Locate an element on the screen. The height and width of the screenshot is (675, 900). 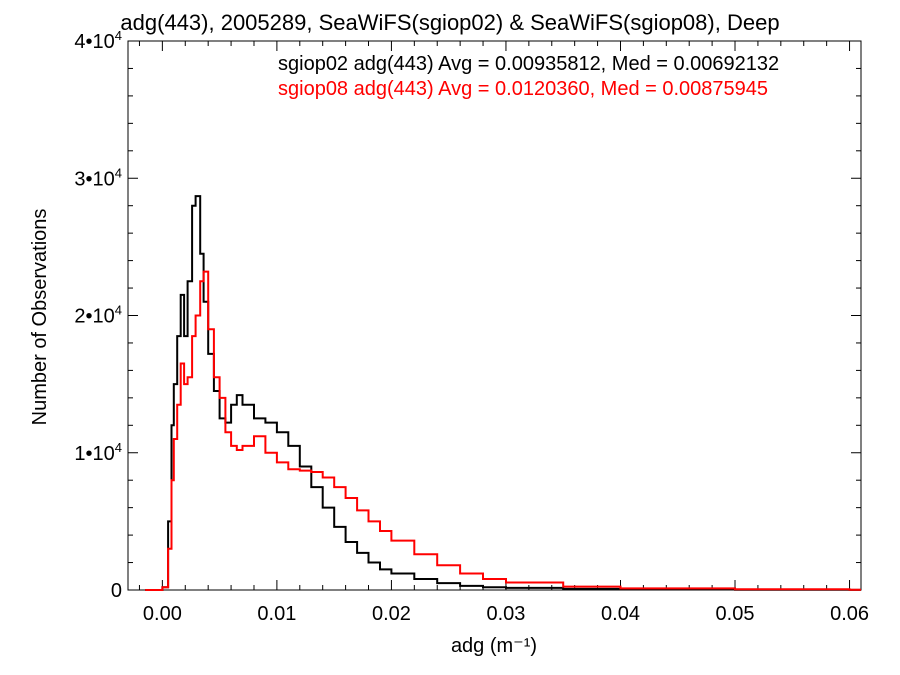
x-tick-label: 0.01 is located at coordinates (276, 614).